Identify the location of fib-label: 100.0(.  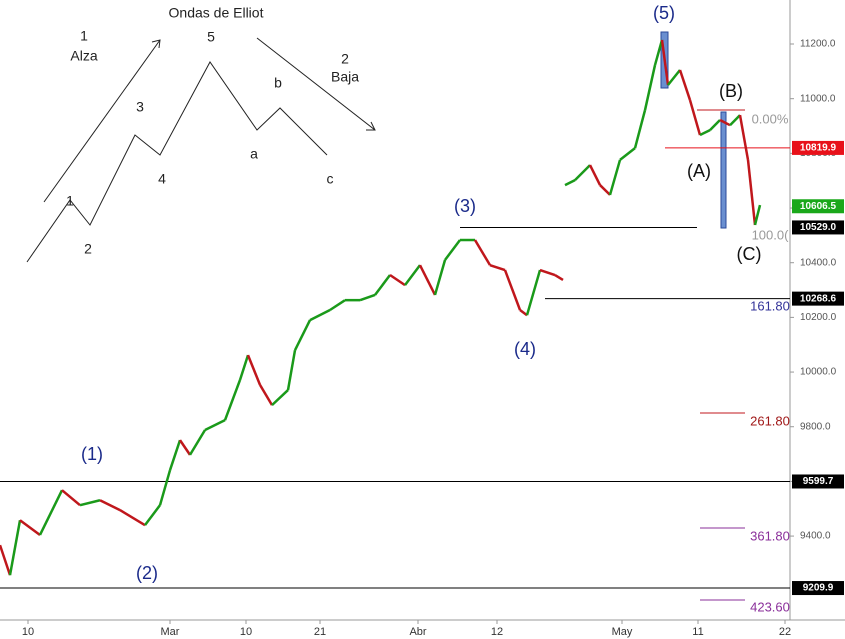
(771, 234).